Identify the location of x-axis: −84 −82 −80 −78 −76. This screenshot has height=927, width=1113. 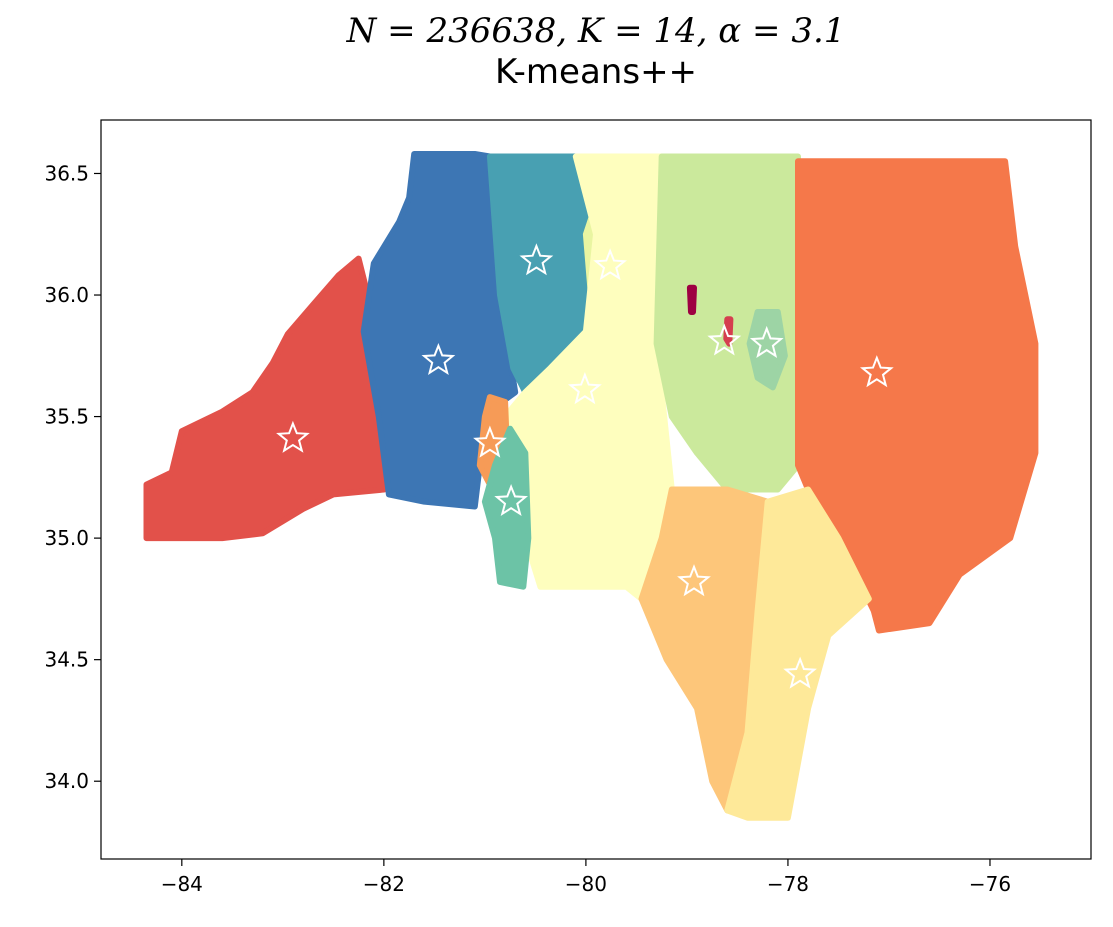
(586, 877).